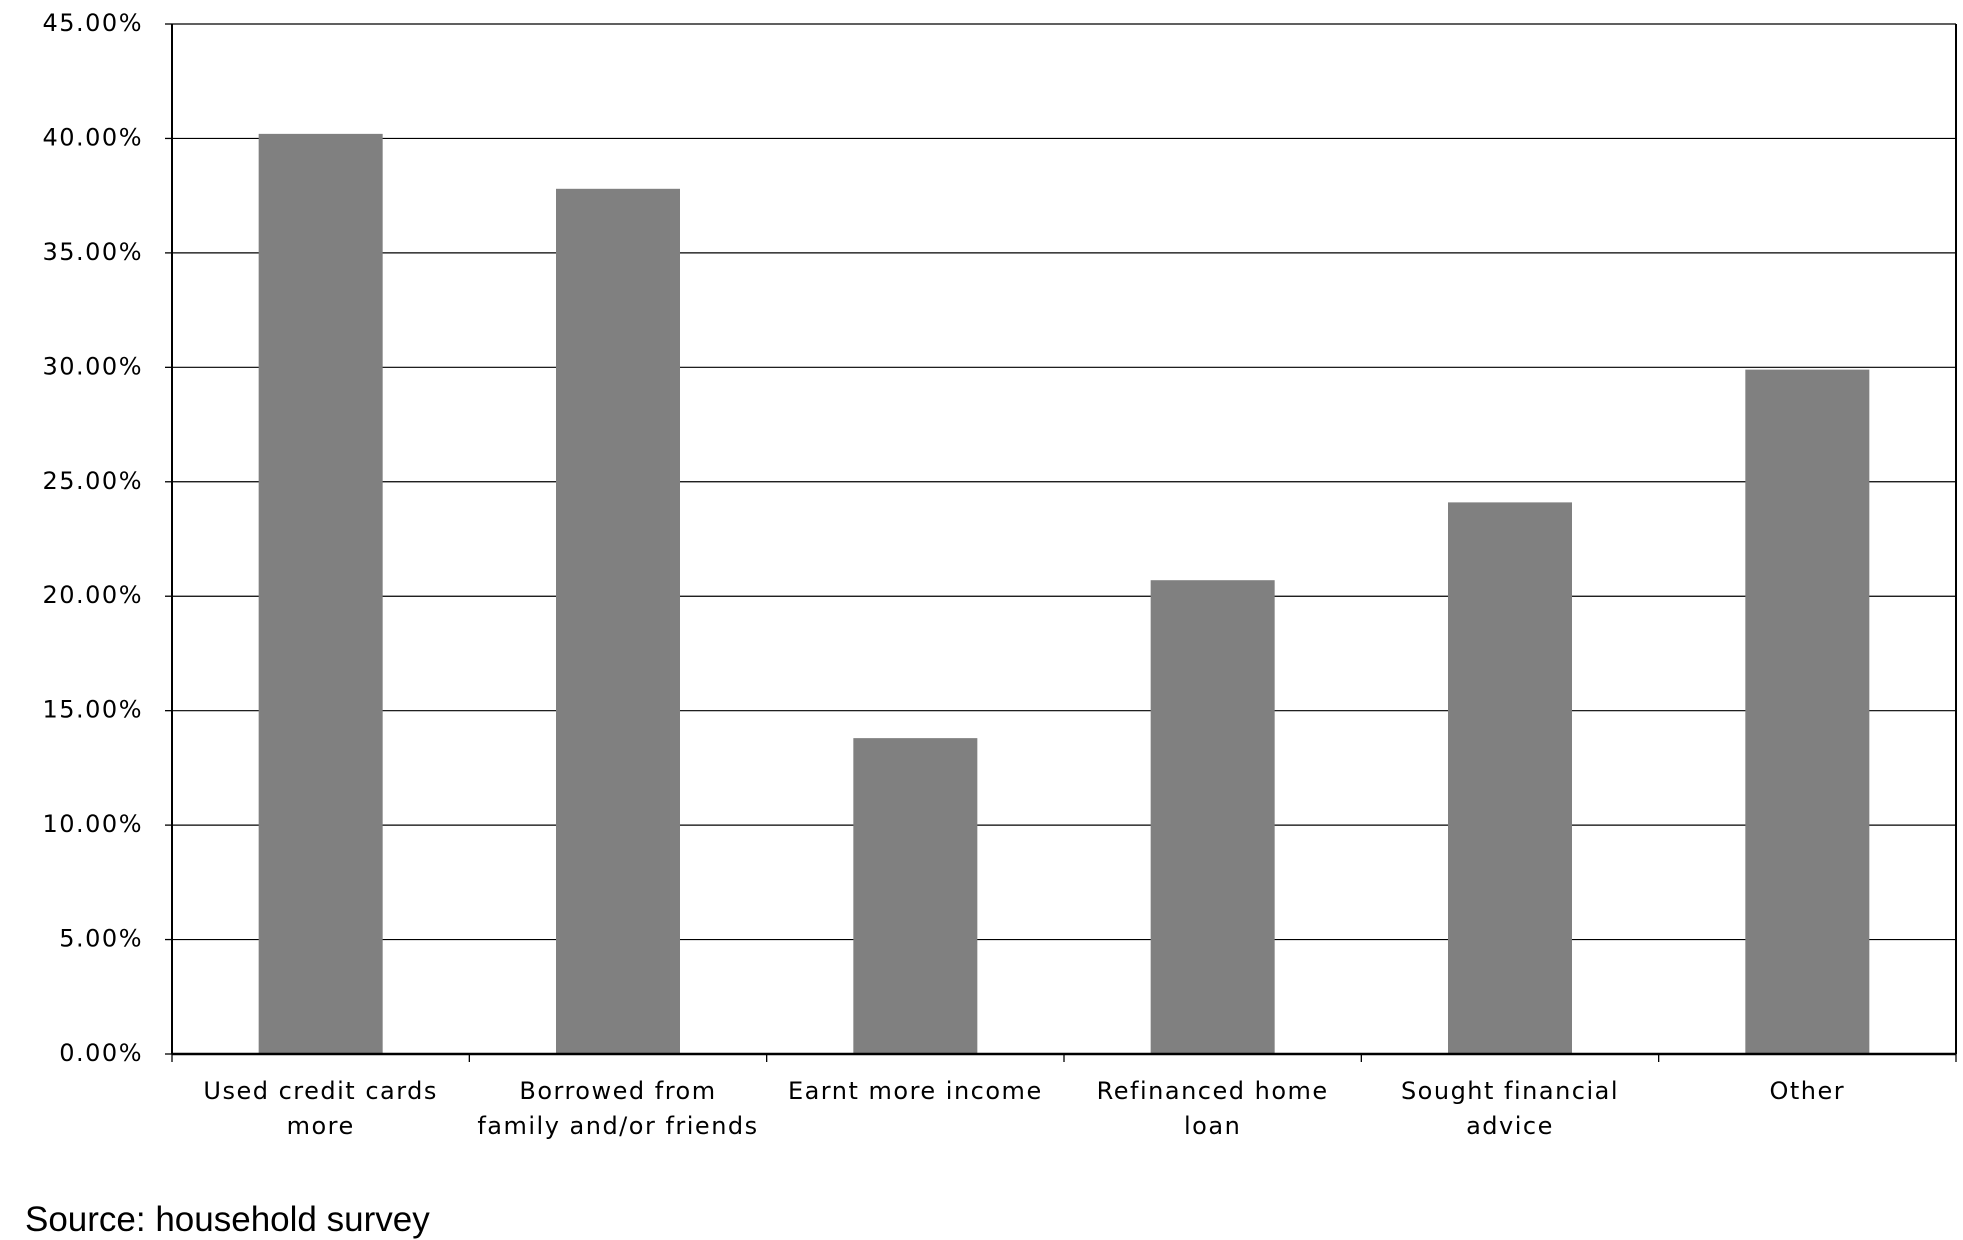 This screenshot has height=1240, width=1963. I want to click on x-tick-label: Sought financial advice, so click(1510, 1108).